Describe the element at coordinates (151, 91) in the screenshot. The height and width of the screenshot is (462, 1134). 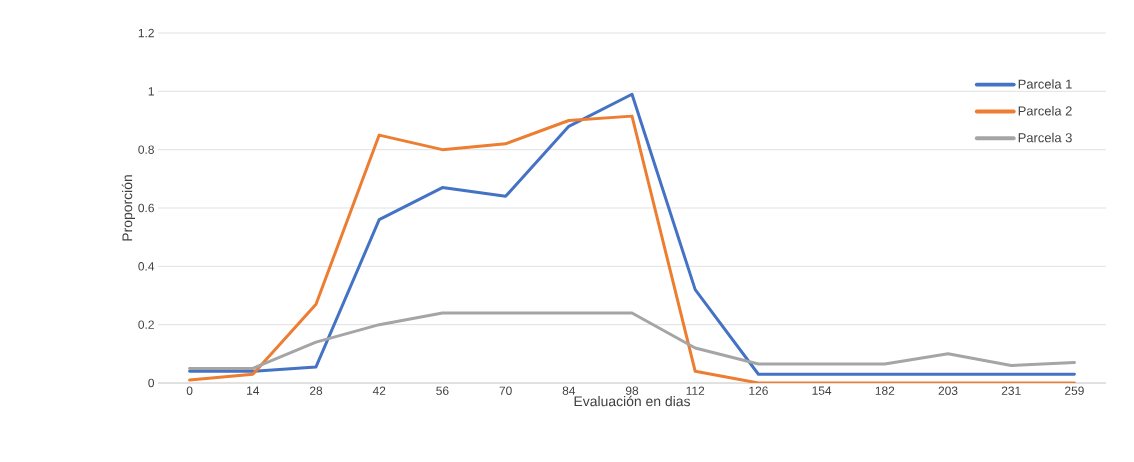
I see `y-tick-label: 1` at that location.